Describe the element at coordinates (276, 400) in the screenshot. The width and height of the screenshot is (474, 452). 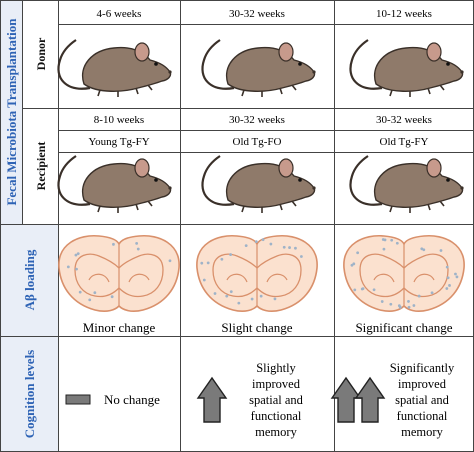
I see `cognition-2-line-3: spatial and` at that location.